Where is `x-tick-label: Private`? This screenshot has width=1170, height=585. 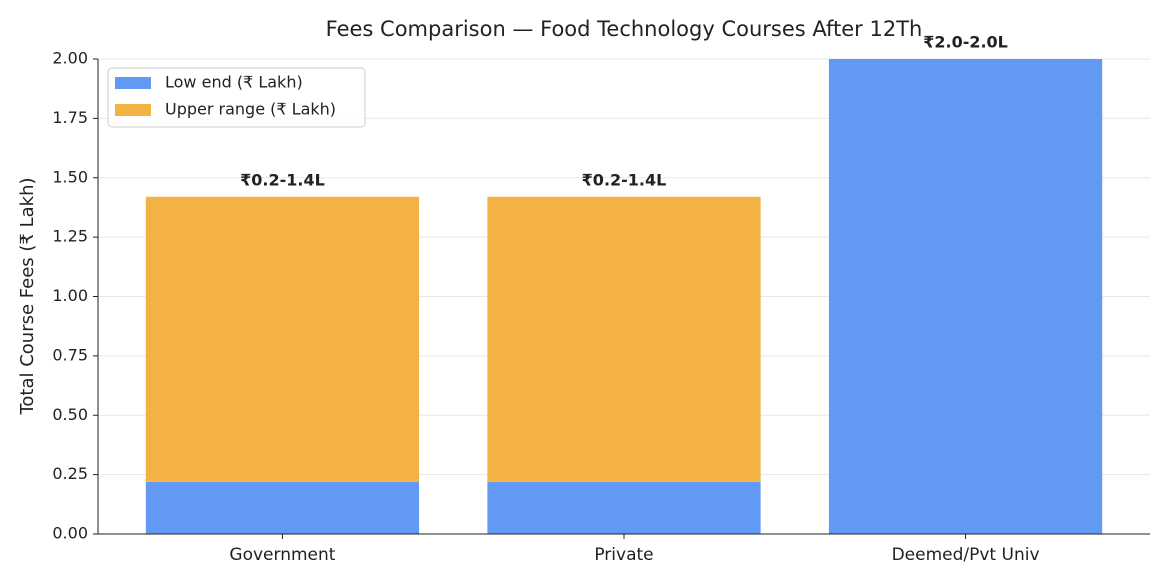
x-tick-label: Private is located at coordinates (623, 555).